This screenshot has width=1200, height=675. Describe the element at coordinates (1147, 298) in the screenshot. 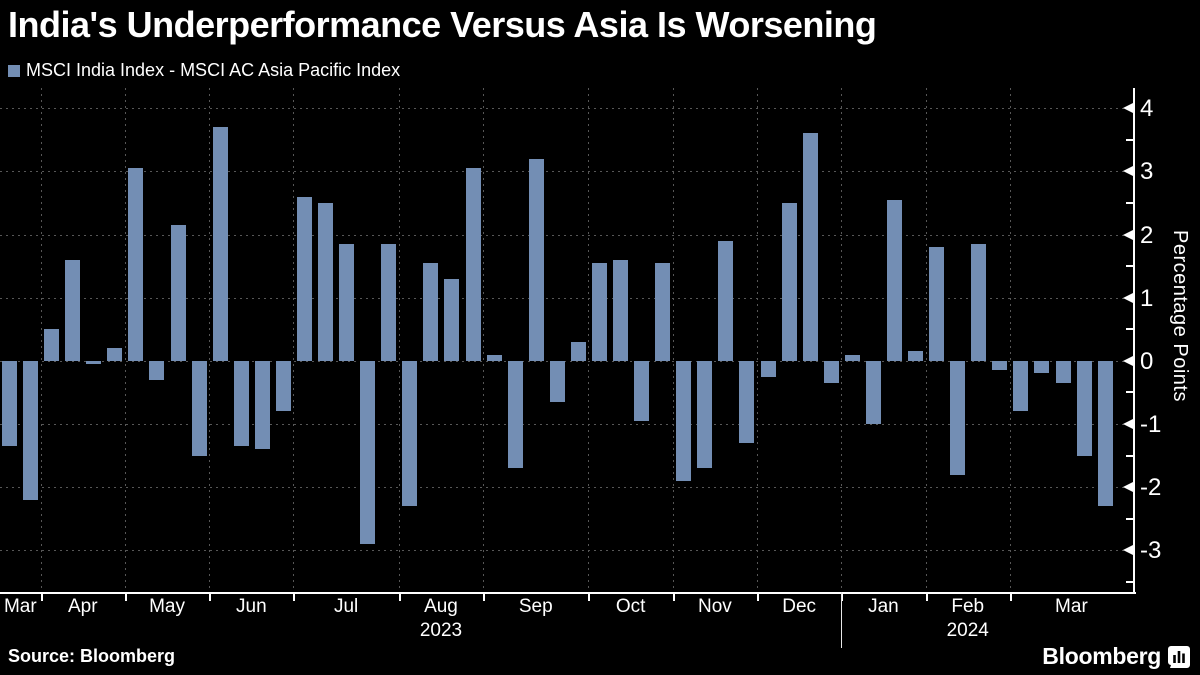

I see `y-axis-label: 1` at that location.